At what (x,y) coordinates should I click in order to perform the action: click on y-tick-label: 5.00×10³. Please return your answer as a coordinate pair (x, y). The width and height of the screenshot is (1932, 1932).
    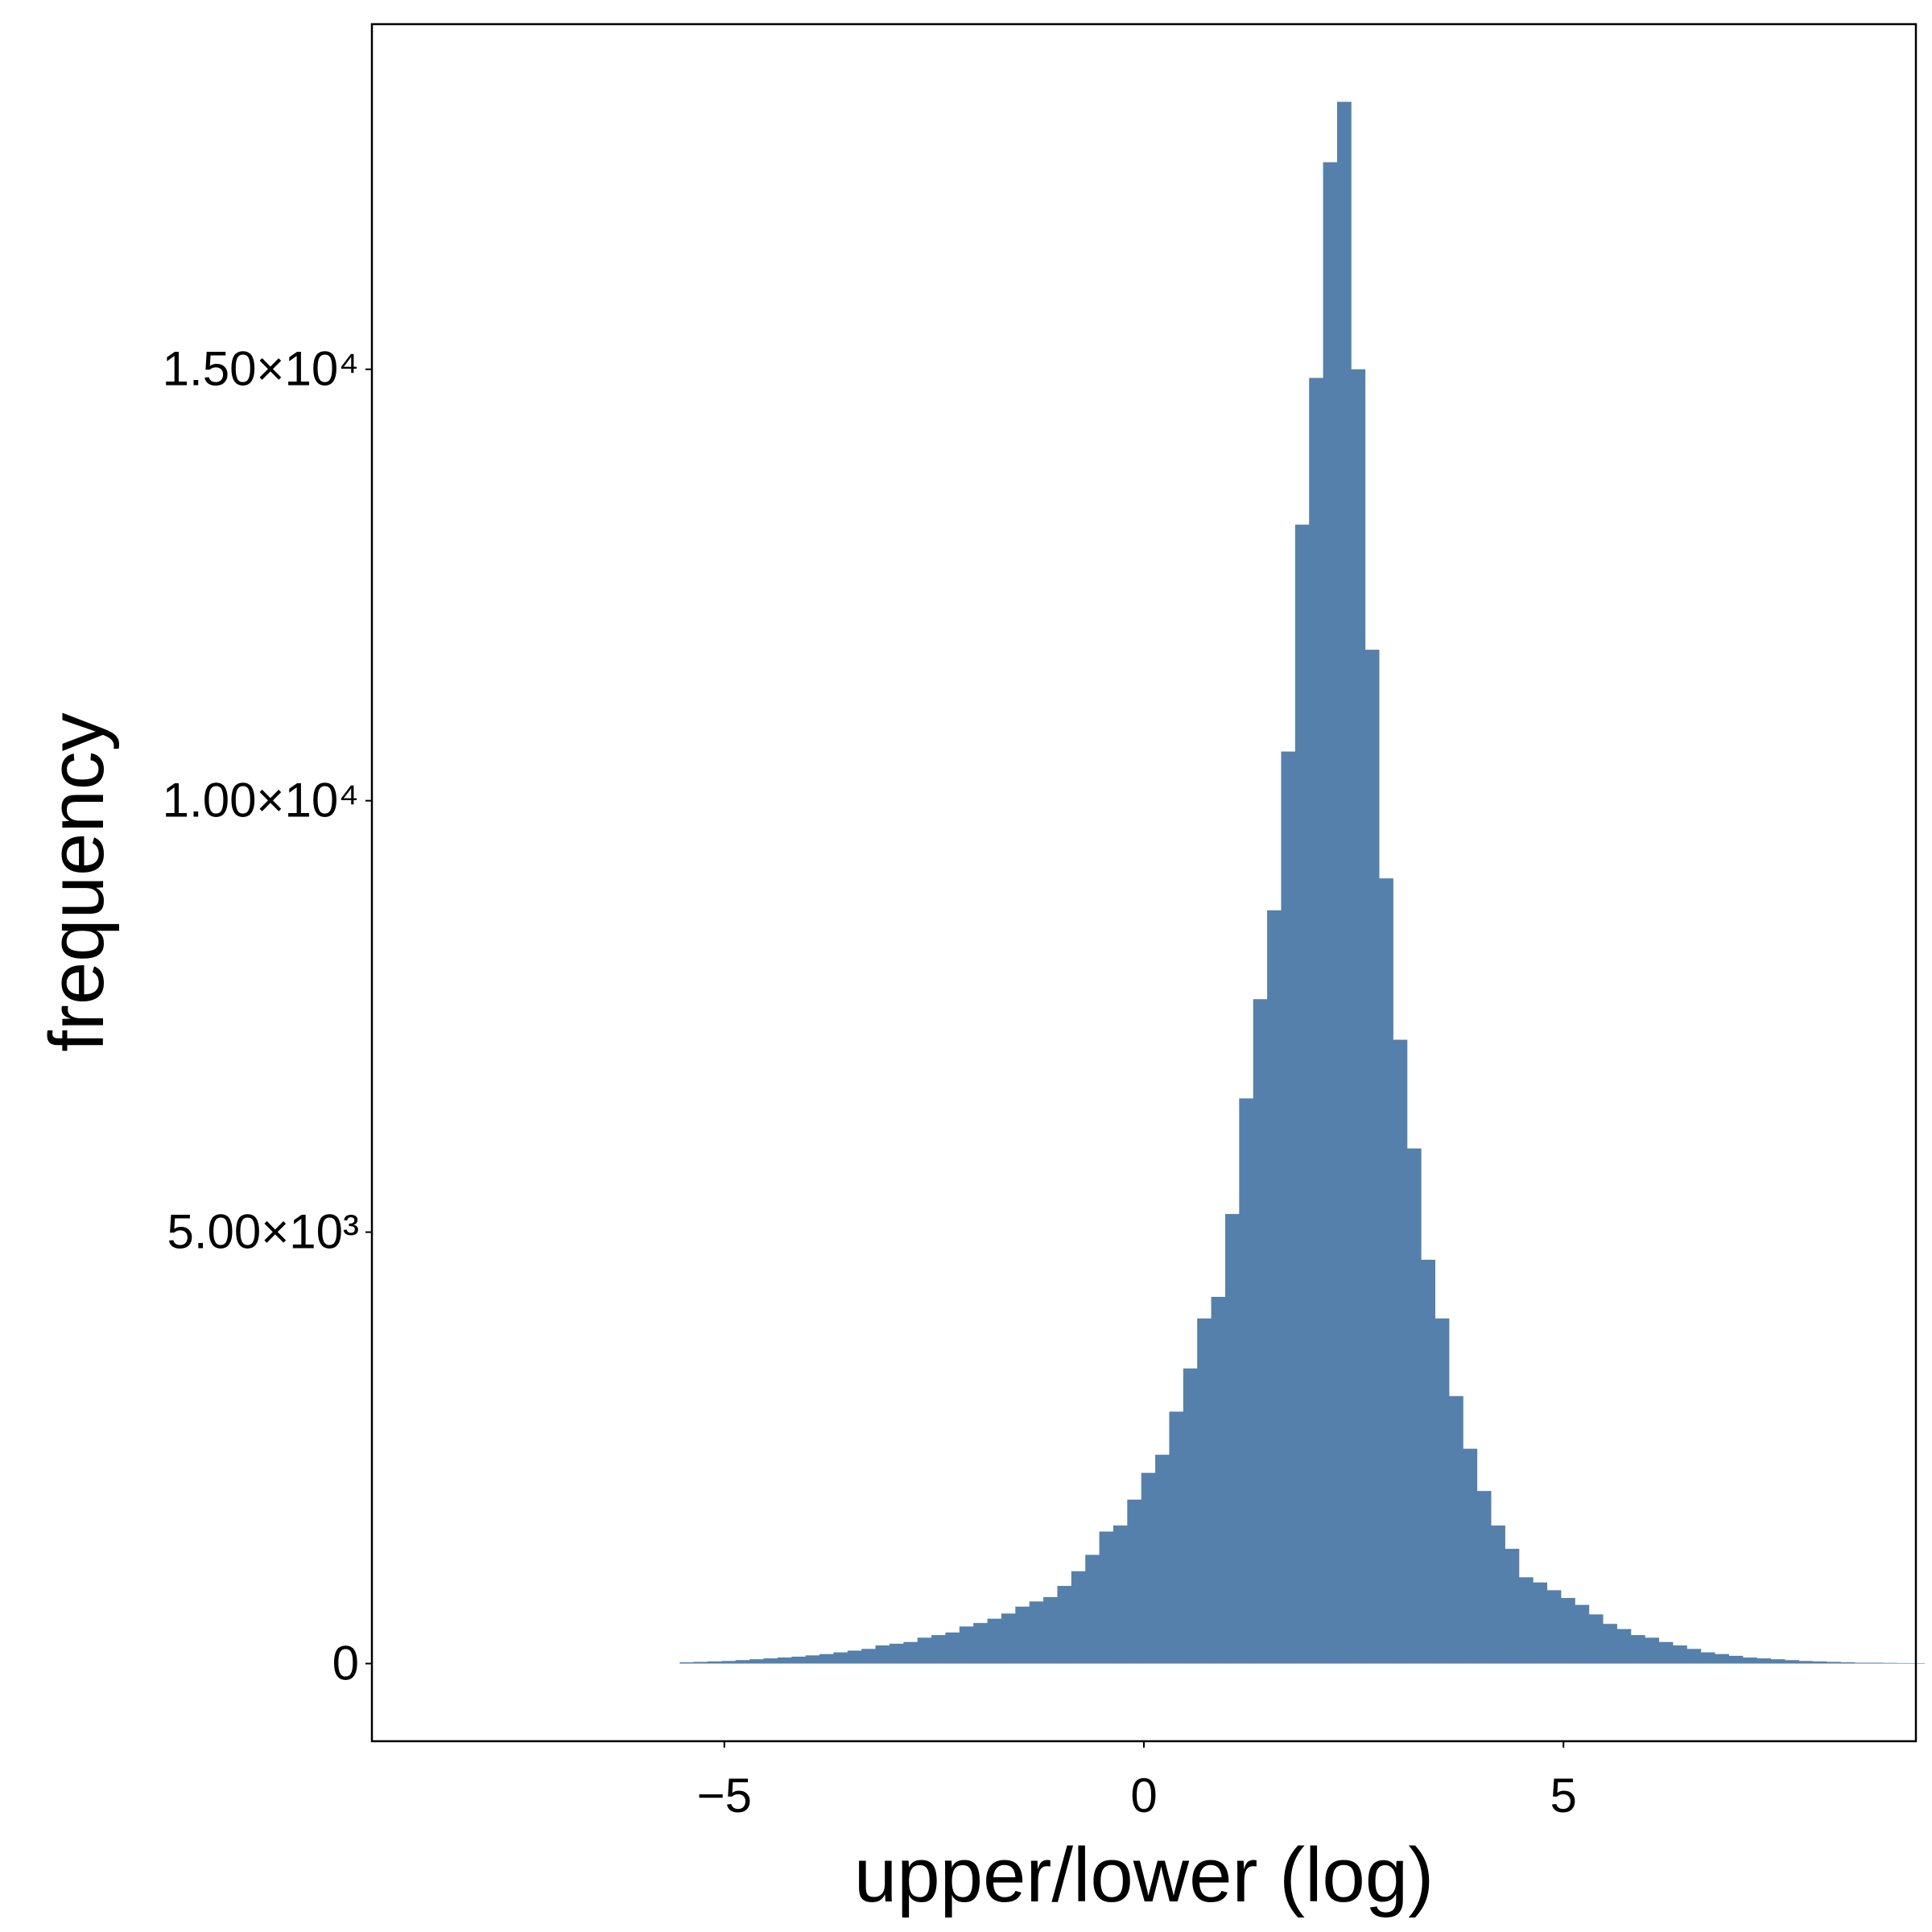
    Looking at the image, I should click on (263, 1232).